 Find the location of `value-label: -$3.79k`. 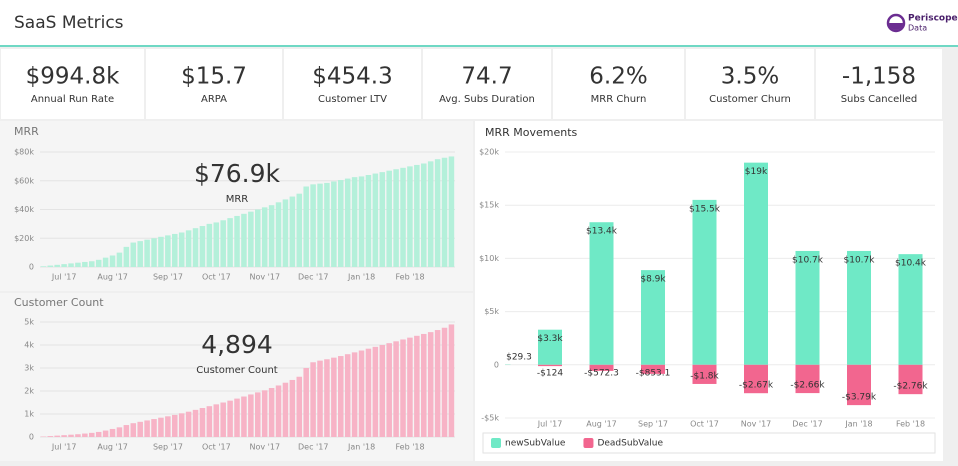

value-label: -$3.79k is located at coordinates (859, 398).